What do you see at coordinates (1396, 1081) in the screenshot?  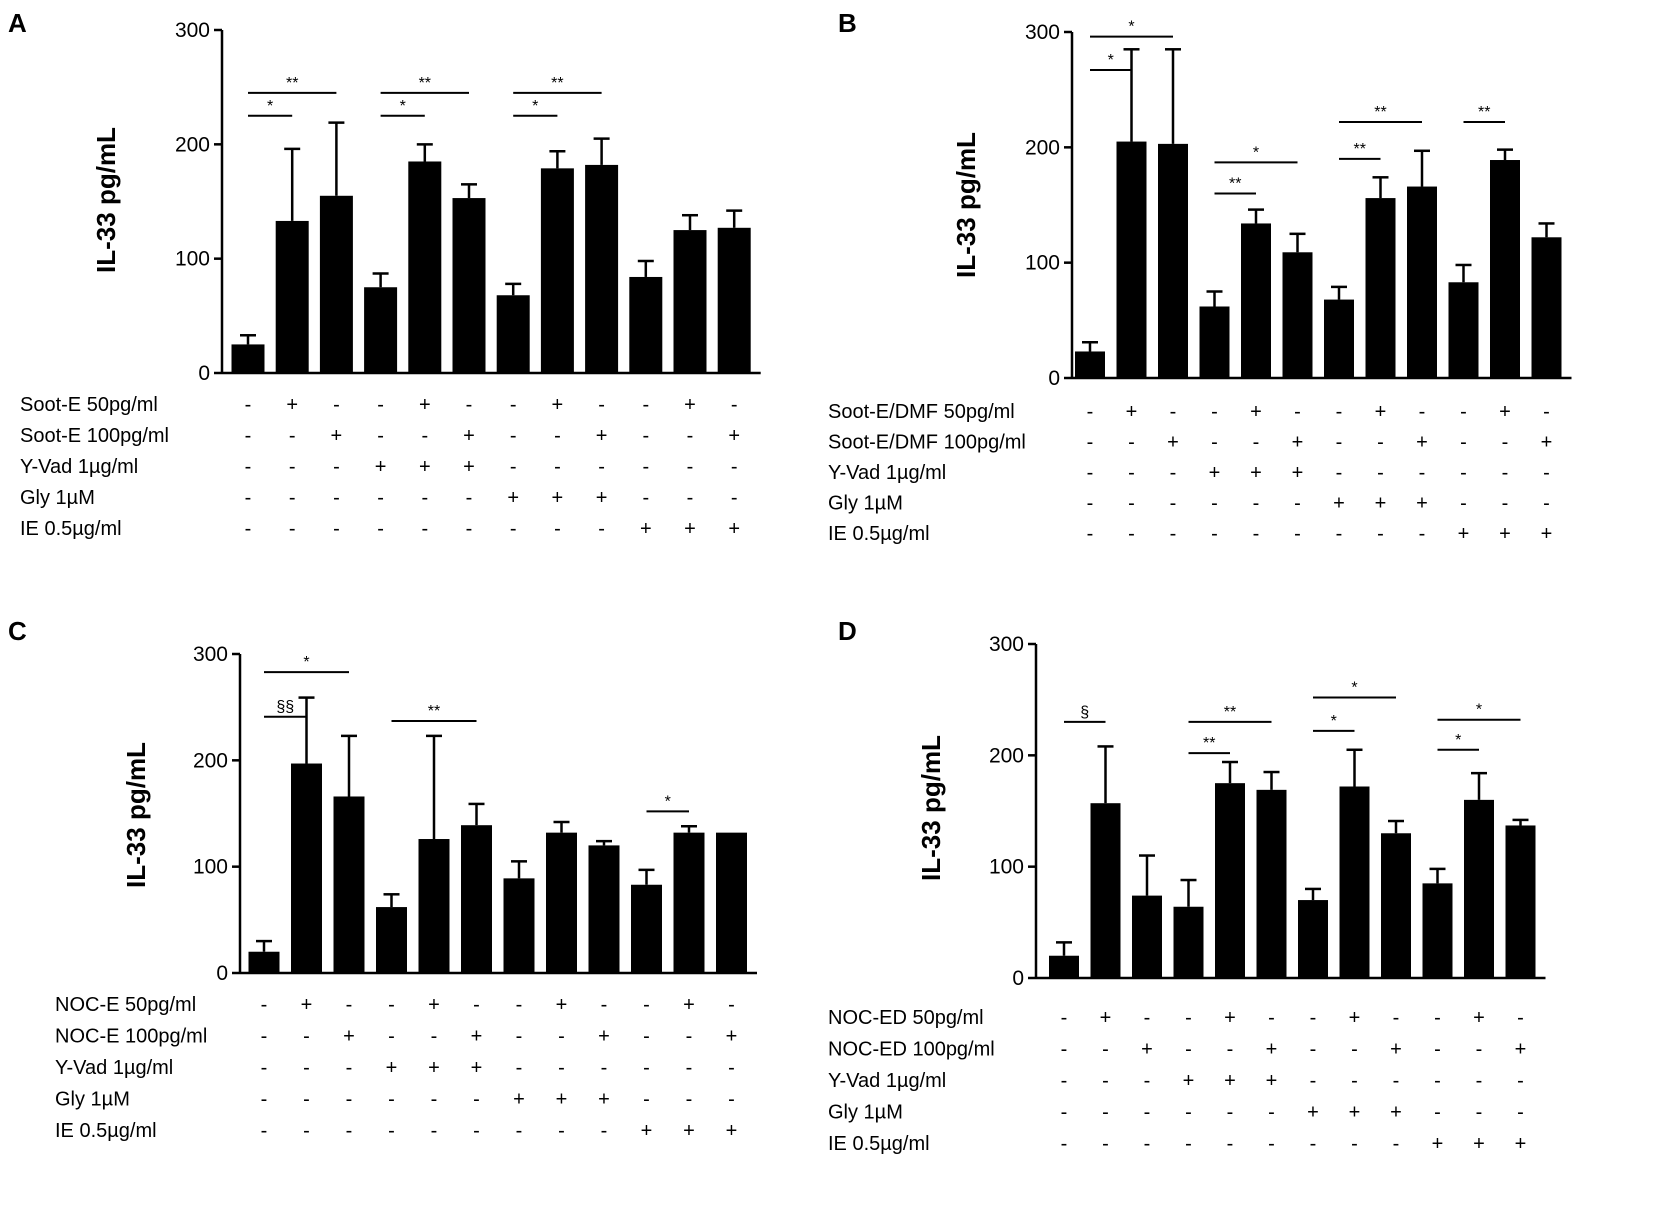 I see `panel-d-condition-3-sign-9: -` at bounding box center [1396, 1081].